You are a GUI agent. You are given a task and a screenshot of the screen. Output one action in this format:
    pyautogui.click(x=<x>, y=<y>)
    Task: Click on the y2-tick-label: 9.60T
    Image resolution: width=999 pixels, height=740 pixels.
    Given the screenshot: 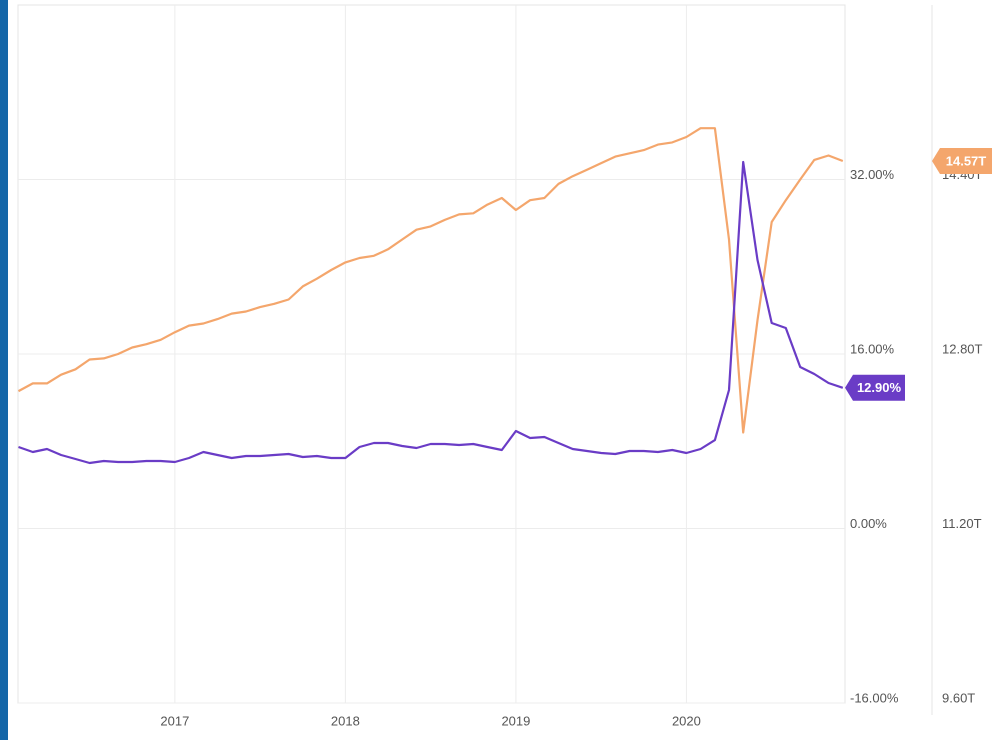 What is the action you would take?
    pyautogui.click(x=958, y=697)
    